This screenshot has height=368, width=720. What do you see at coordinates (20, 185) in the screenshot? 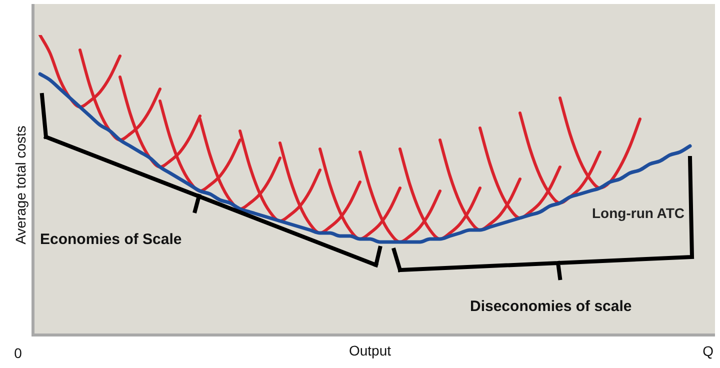
I see `y-axis-title: Average total costs` at bounding box center [20, 185].